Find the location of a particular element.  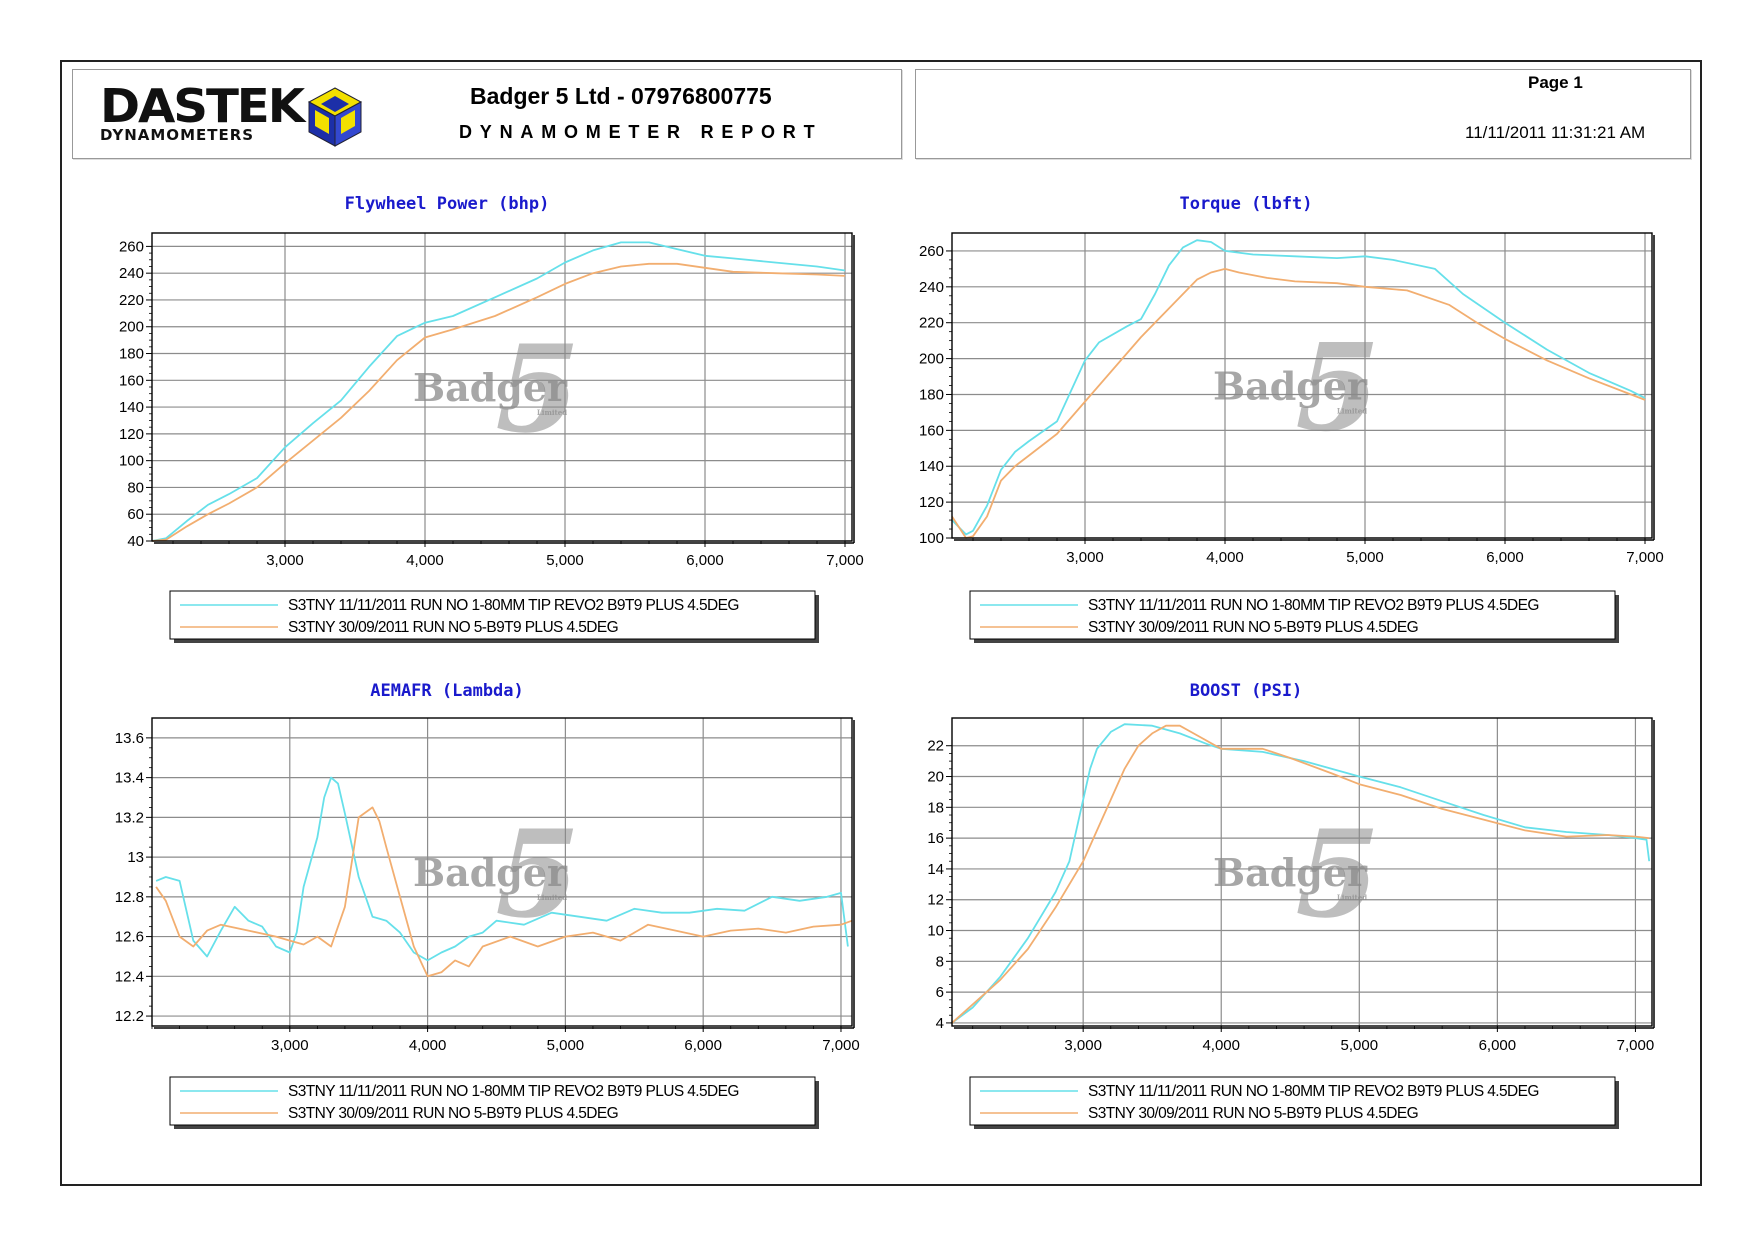

y-tick-label: 18 is located at coordinates (935, 807).